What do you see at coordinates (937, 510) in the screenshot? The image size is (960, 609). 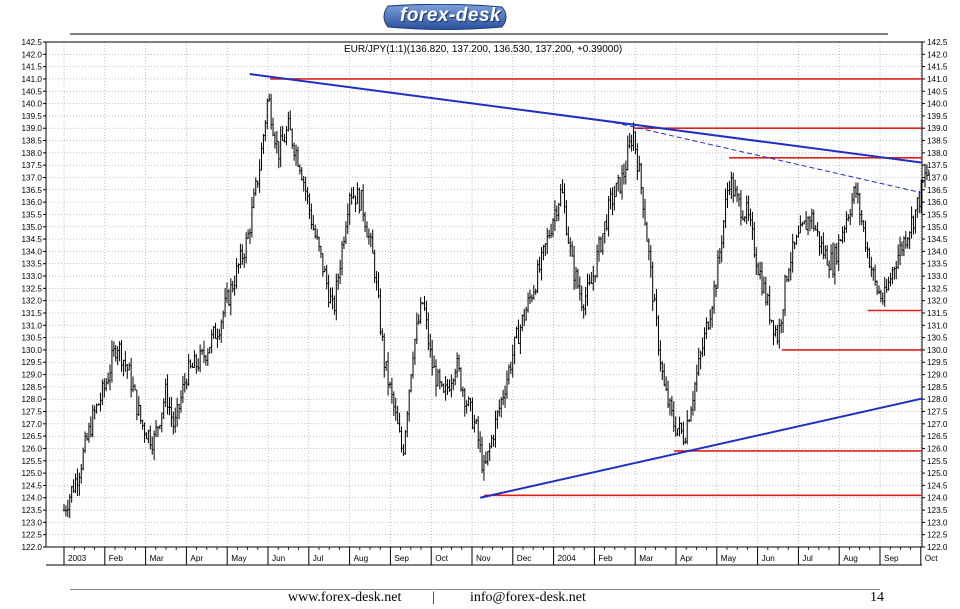 I see `y-tick-label-right: 123.5` at bounding box center [937, 510].